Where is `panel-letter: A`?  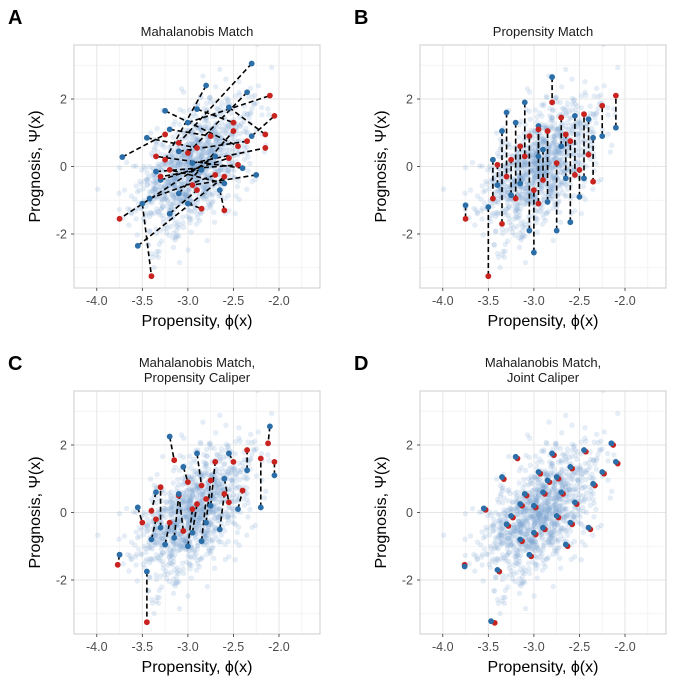 panel-letter: A is located at coordinates (15, 18).